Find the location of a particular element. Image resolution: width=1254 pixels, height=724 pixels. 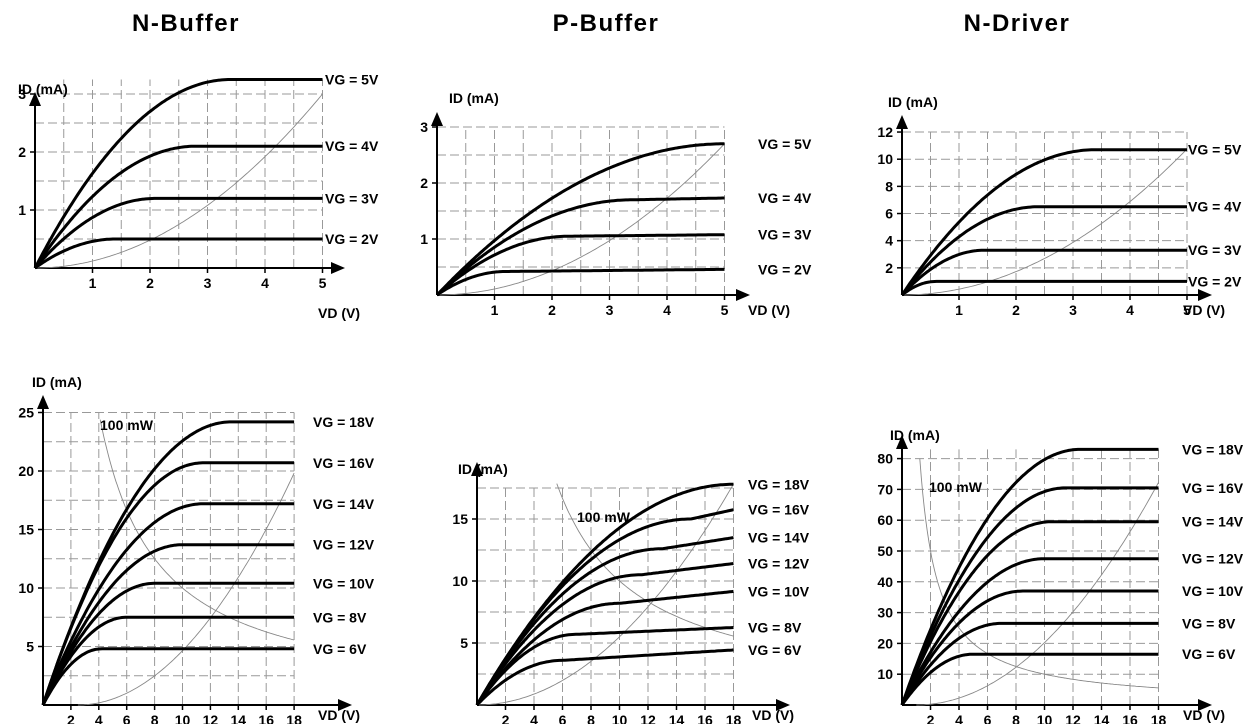

y-tick-label: 60 is located at coordinates (885, 520).